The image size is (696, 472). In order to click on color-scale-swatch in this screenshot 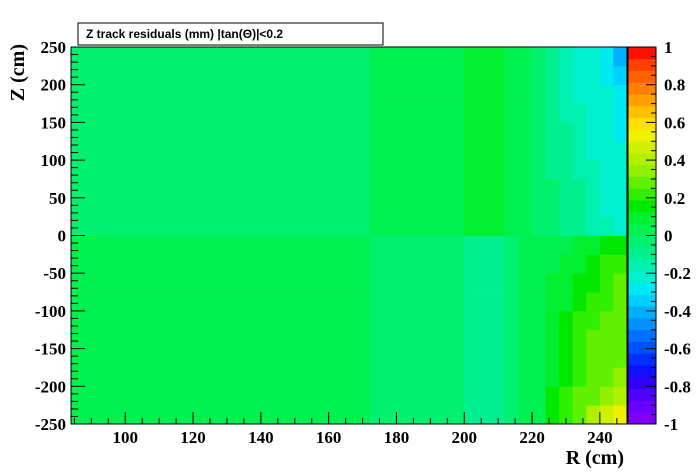, I will do `click(642, 253)`.